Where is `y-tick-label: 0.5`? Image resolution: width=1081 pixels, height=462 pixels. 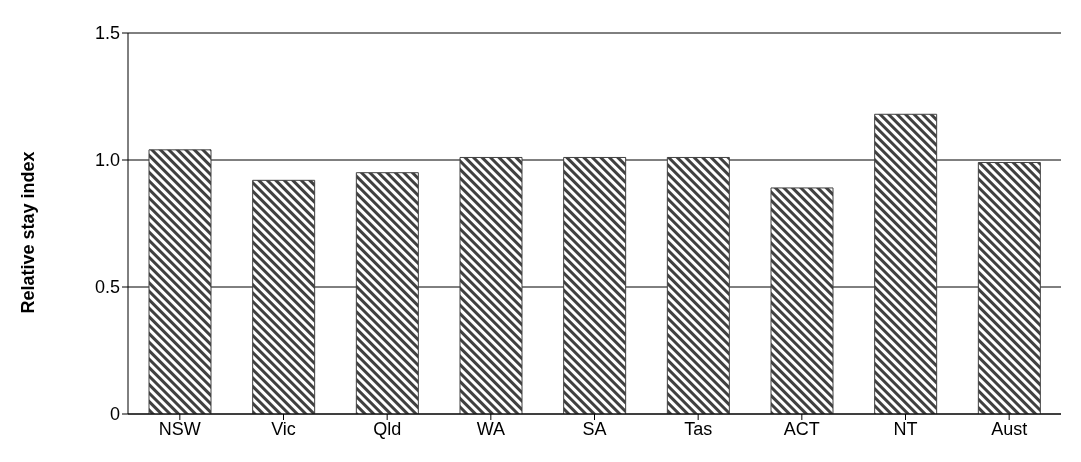
y-tick-label: 0.5 is located at coordinates (107, 287).